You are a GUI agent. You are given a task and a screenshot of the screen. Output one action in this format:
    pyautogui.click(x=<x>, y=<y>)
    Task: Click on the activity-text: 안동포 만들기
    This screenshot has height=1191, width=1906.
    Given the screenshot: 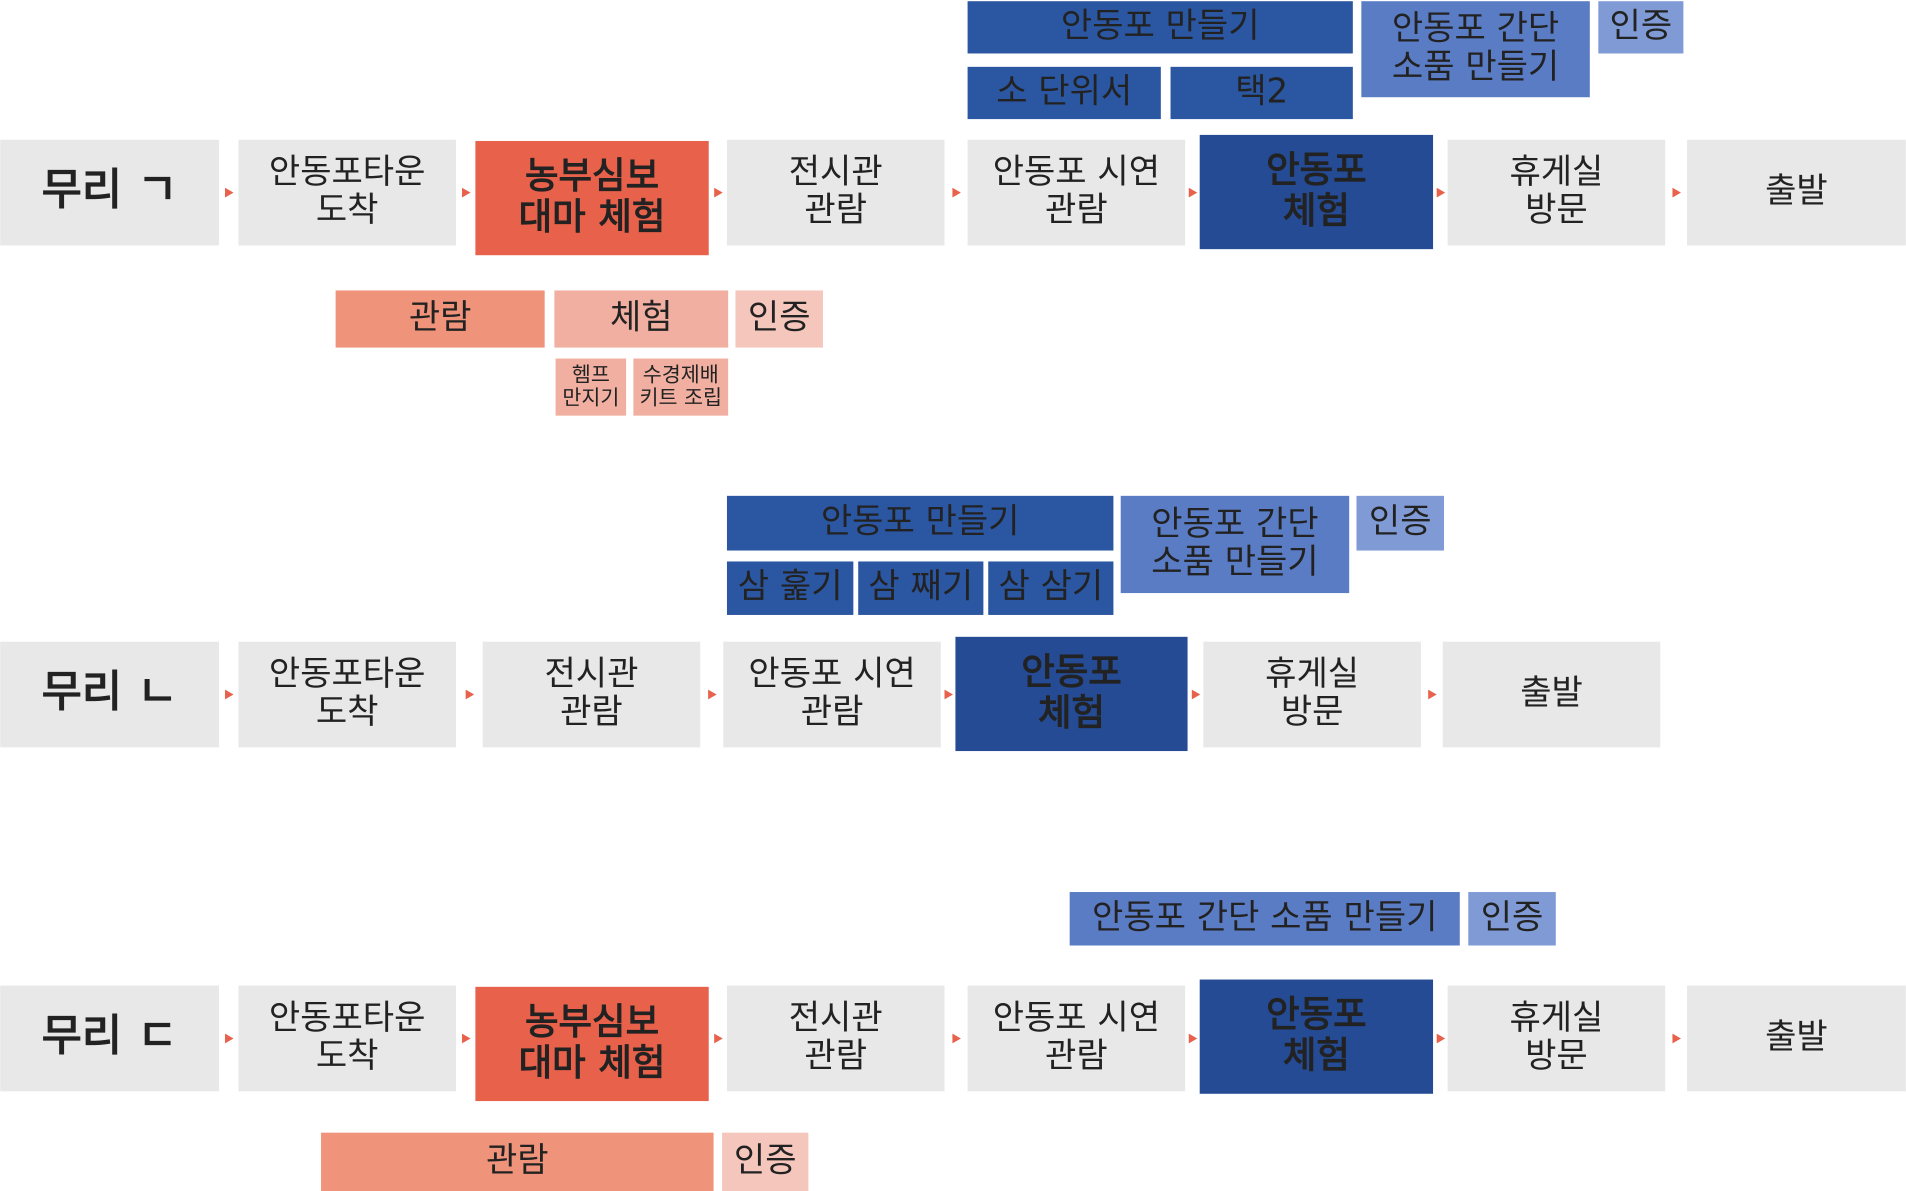 What is the action you would take?
    pyautogui.click(x=1160, y=26)
    